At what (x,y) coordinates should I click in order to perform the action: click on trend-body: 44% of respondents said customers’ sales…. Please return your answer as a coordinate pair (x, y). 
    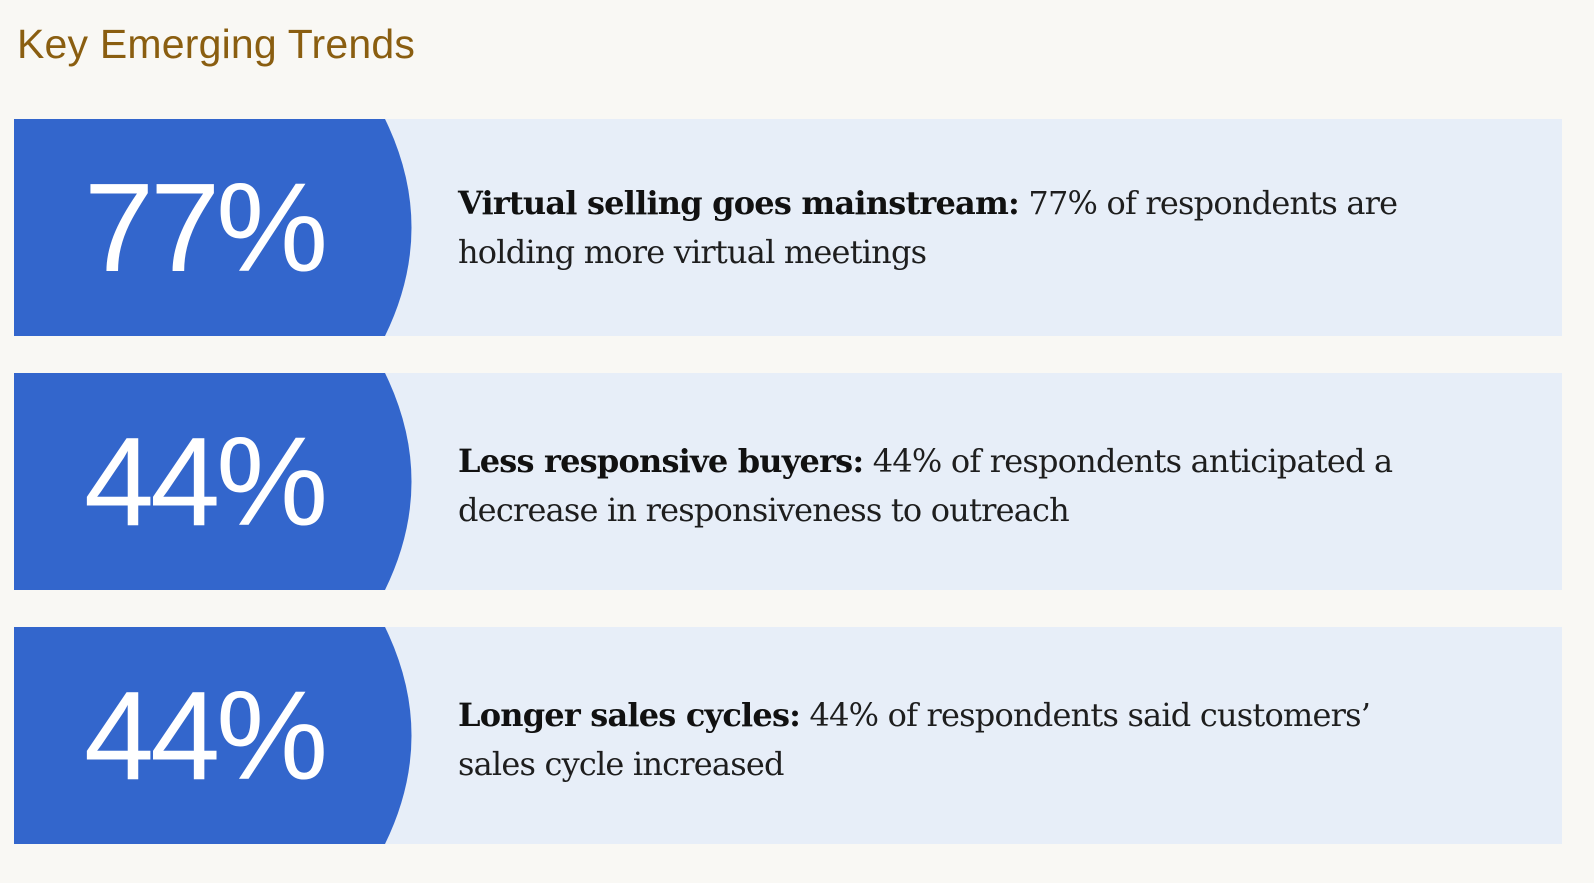
    Looking at the image, I should click on (914, 739).